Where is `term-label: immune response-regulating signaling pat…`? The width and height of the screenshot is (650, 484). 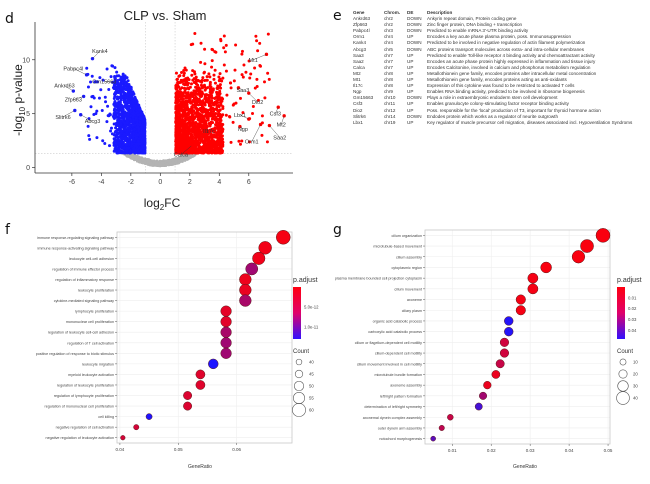
term-label: immune response-regulating signaling pat… is located at coordinates (75, 238).